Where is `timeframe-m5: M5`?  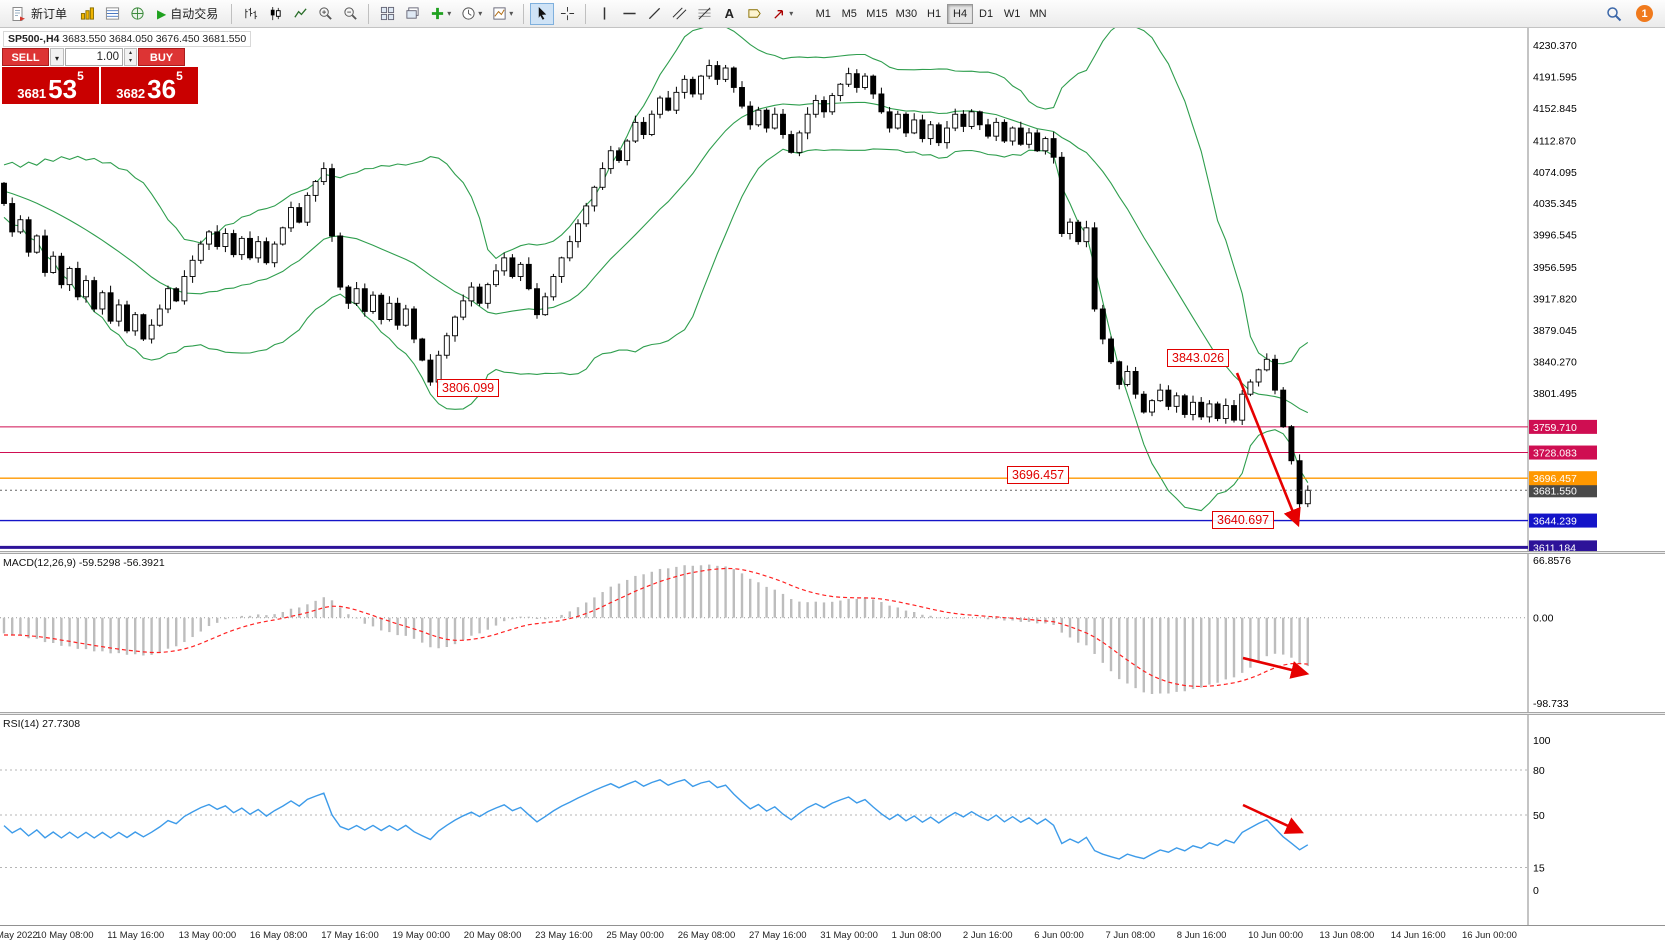 timeframe-m5: M5 is located at coordinates (849, 13).